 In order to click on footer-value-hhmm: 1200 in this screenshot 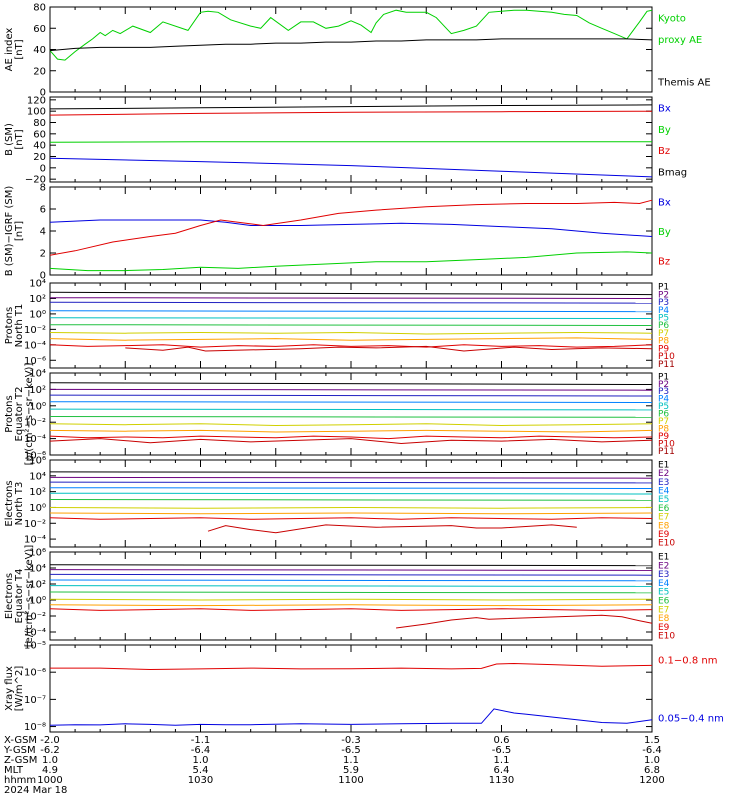, I will do `click(651, 780)`.